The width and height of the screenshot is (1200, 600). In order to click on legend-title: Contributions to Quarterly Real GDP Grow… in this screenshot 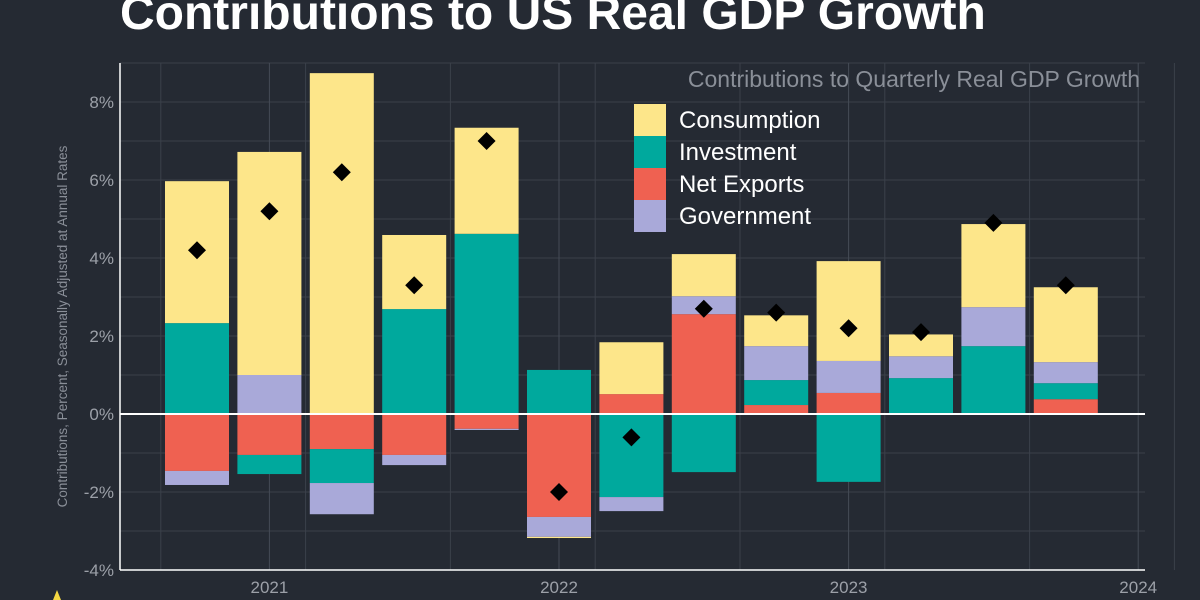, I will do `click(914, 79)`.